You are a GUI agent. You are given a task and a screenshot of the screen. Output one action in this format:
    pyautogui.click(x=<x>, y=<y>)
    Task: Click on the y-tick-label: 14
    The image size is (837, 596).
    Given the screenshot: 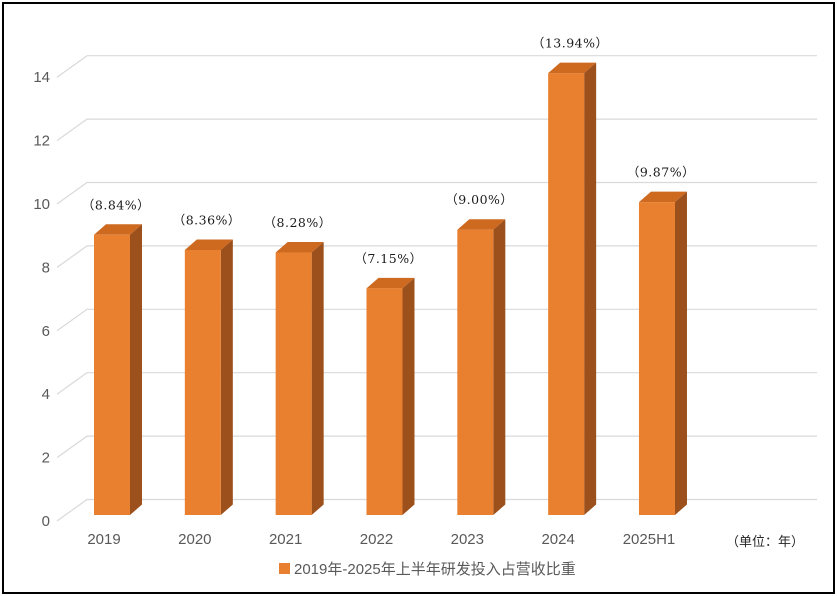 What is the action you would take?
    pyautogui.click(x=41, y=77)
    